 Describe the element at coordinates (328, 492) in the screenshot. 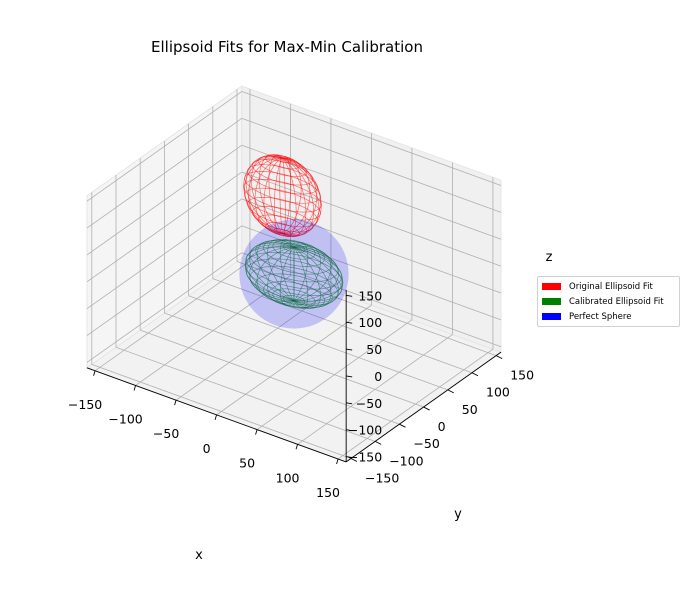

I see `x-tick-label: 150` at that location.